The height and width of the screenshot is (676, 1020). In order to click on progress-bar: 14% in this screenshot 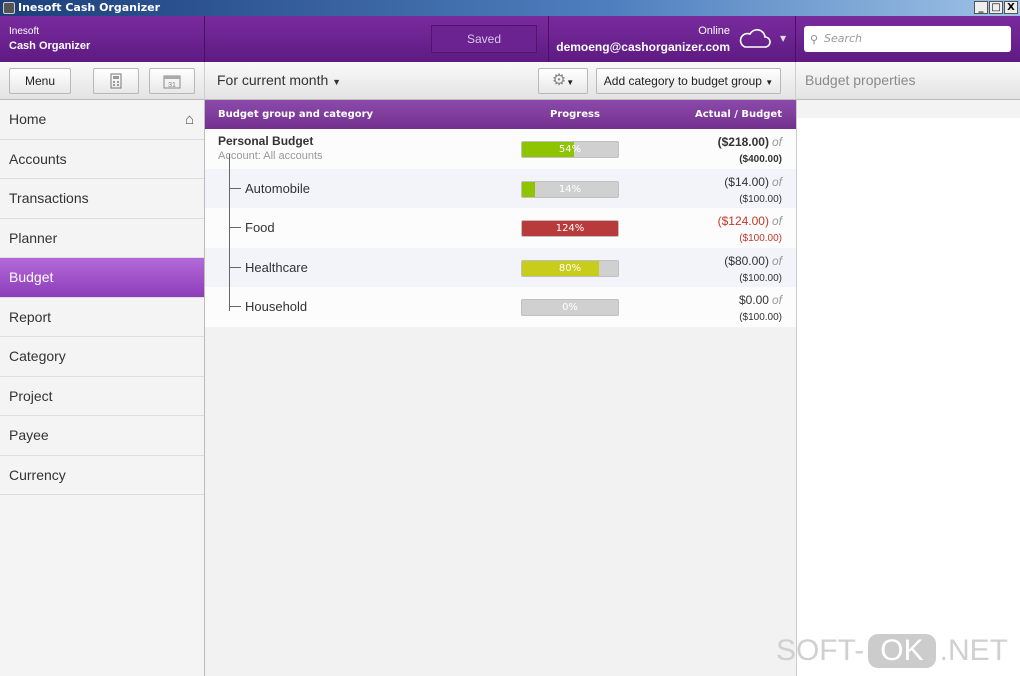, I will do `click(570, 189)`.